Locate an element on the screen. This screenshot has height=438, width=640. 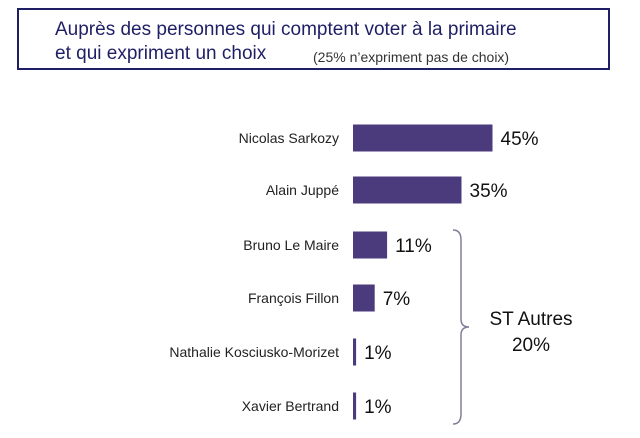
category-label: Alain Juppé is located at coordinates (302, 190).